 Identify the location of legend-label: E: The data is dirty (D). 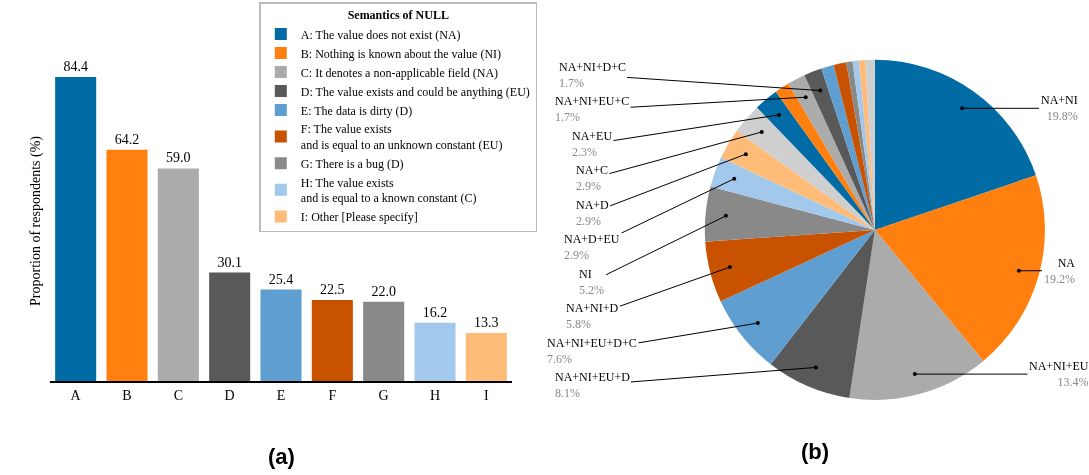
(356, 110).